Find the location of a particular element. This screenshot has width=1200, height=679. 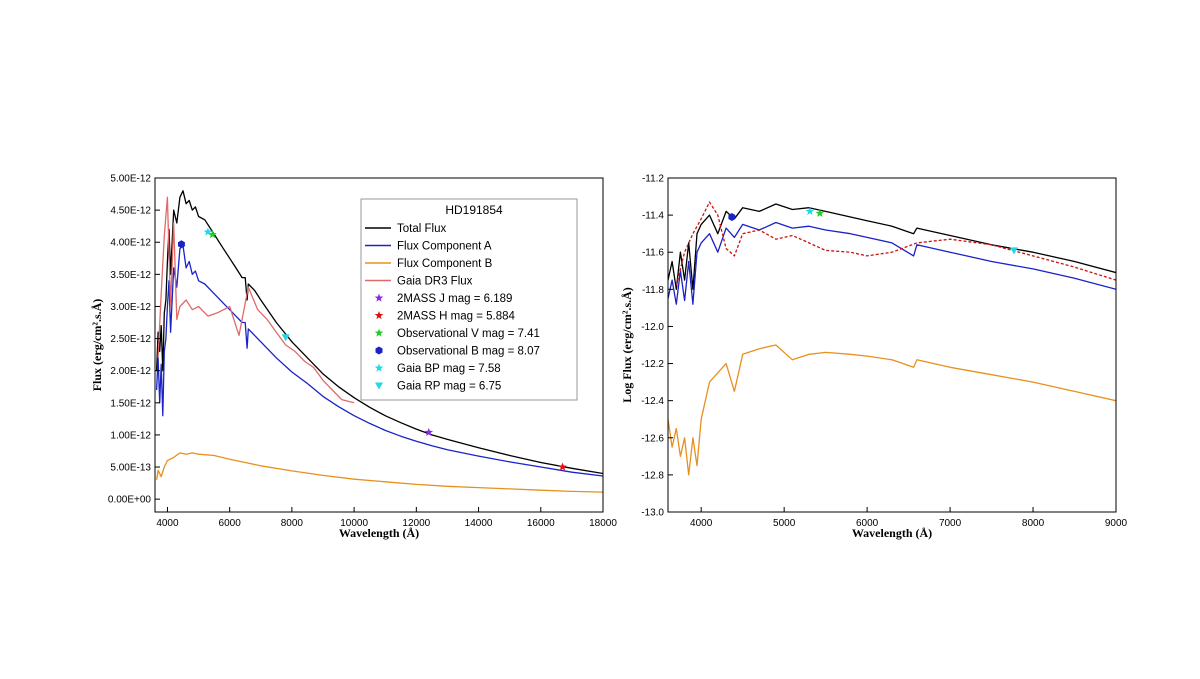

y-tick-label: 1.00E-12 is located at coordinates (130, 435).